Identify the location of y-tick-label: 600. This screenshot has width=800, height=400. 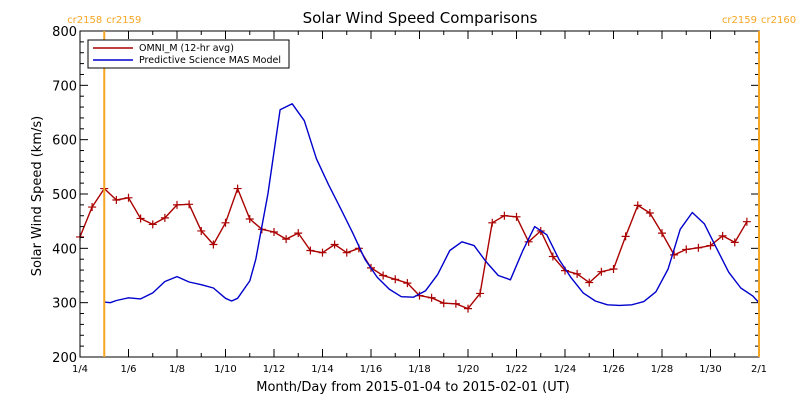
(64, 141).